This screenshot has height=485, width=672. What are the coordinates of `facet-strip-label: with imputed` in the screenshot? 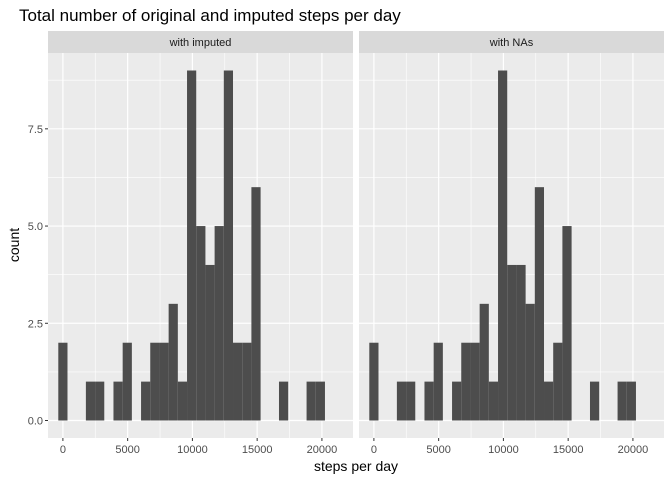 It's located at (200, 43).